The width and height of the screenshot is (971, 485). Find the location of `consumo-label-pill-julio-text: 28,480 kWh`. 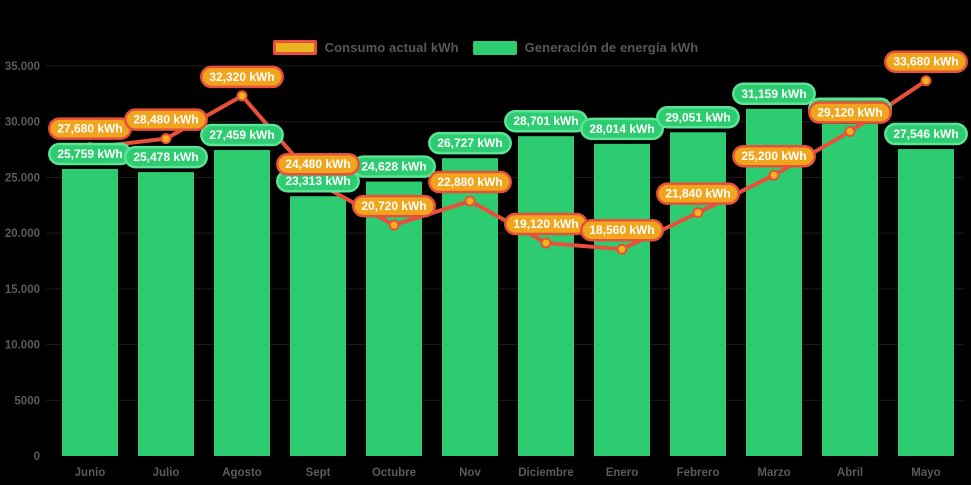

consumo-label-pill-julio-text: 28,480 kWh is located at coordinates (165, 120).